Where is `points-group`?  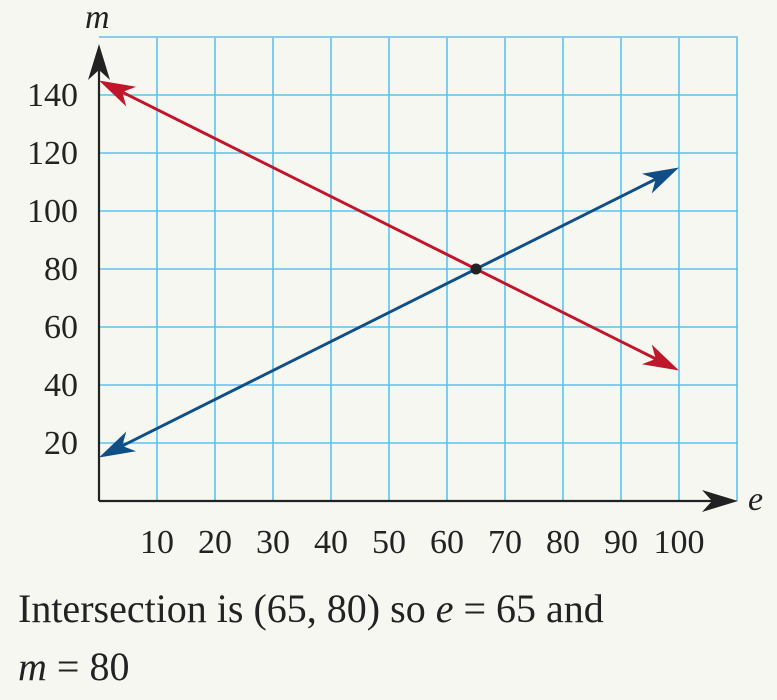 points-group is located at coordinates (476, 269).